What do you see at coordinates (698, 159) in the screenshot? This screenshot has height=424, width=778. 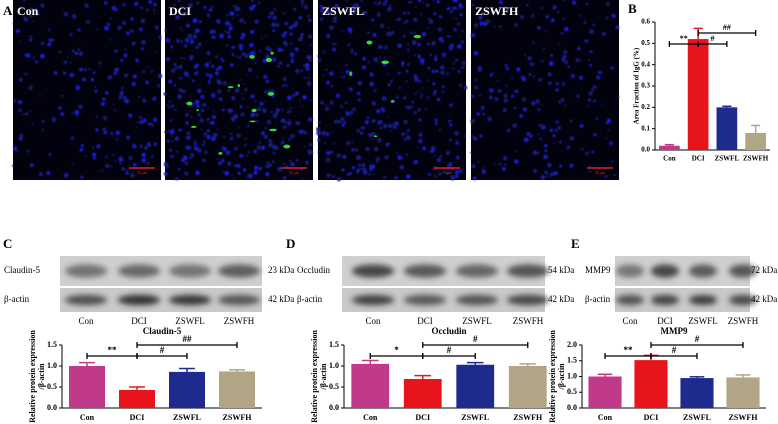 I see `x-tick-label: DCI` at bounding box center [698, 159].